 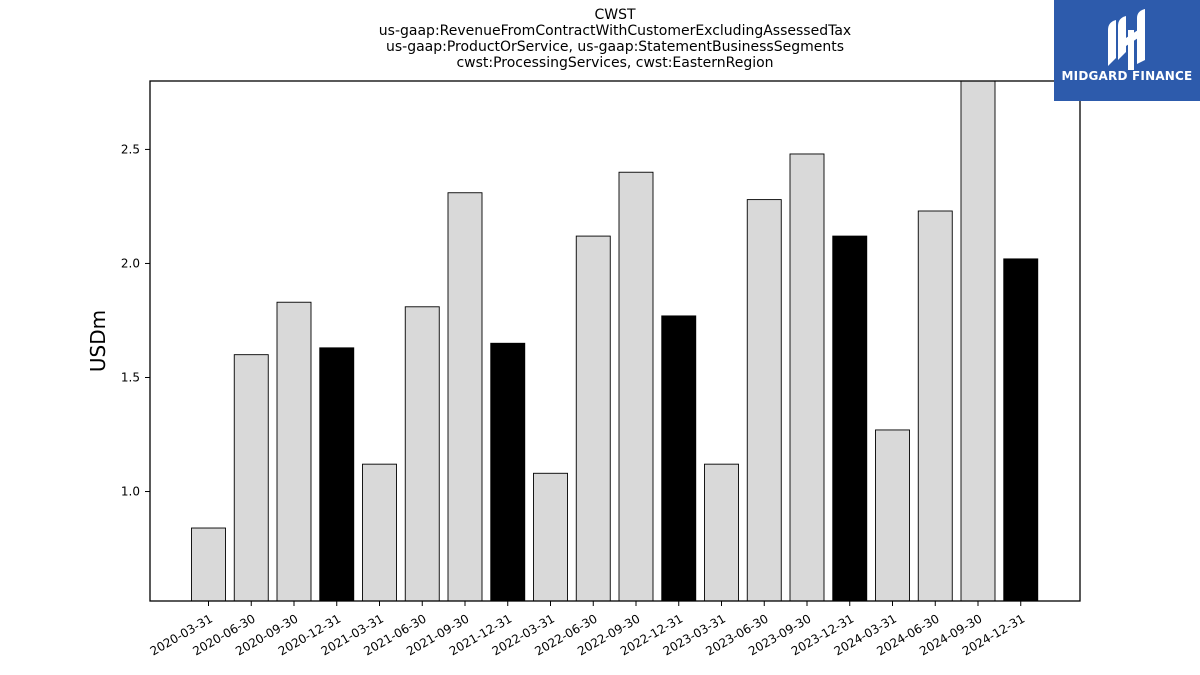 What do you see at coordinates (615, 15) in the screenshot?
I see `chart-title-ticker: CWST` at bounding box center [615, 15].